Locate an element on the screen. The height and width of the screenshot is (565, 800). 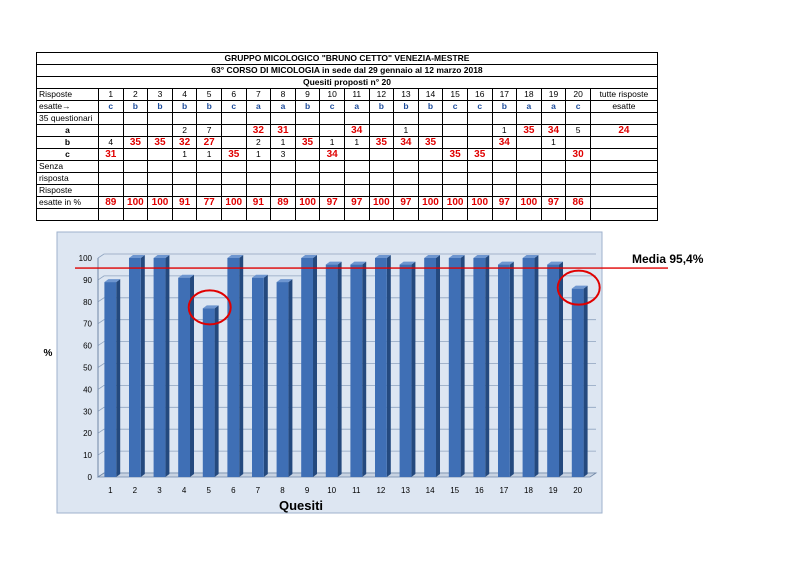
x-tick-label: 4 is located at coordinates (184, 490).